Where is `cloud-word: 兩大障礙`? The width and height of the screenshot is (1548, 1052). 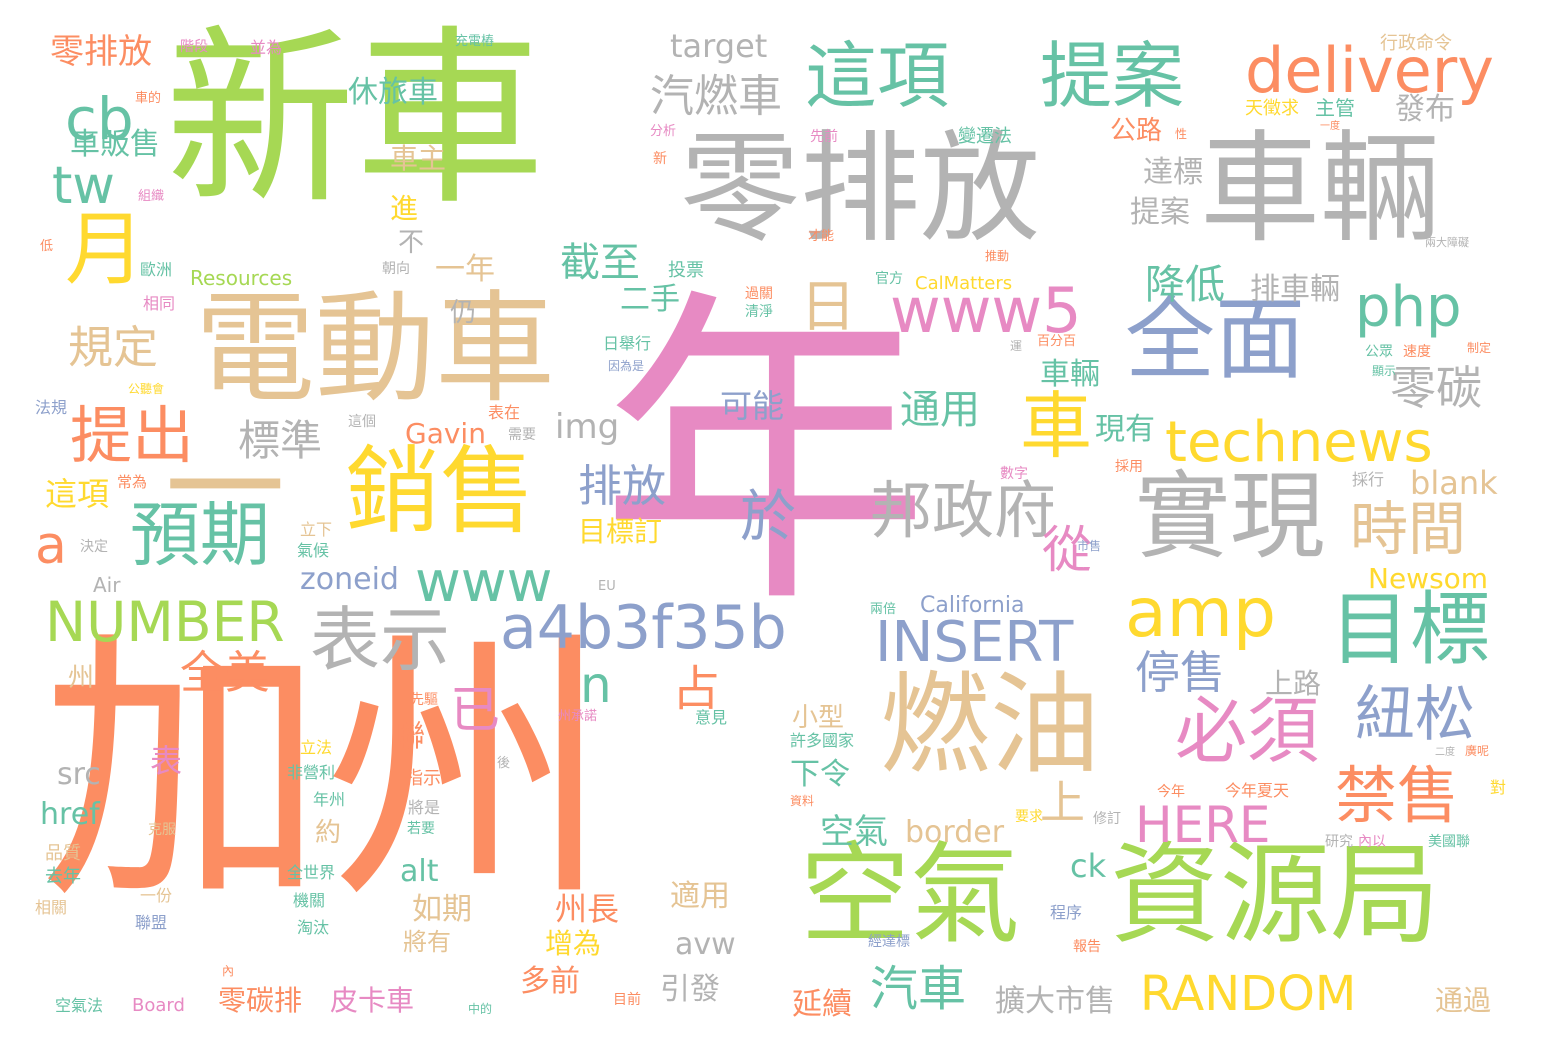 cloud-word: 兩大障礙 is located at coordinates (1447, 242).